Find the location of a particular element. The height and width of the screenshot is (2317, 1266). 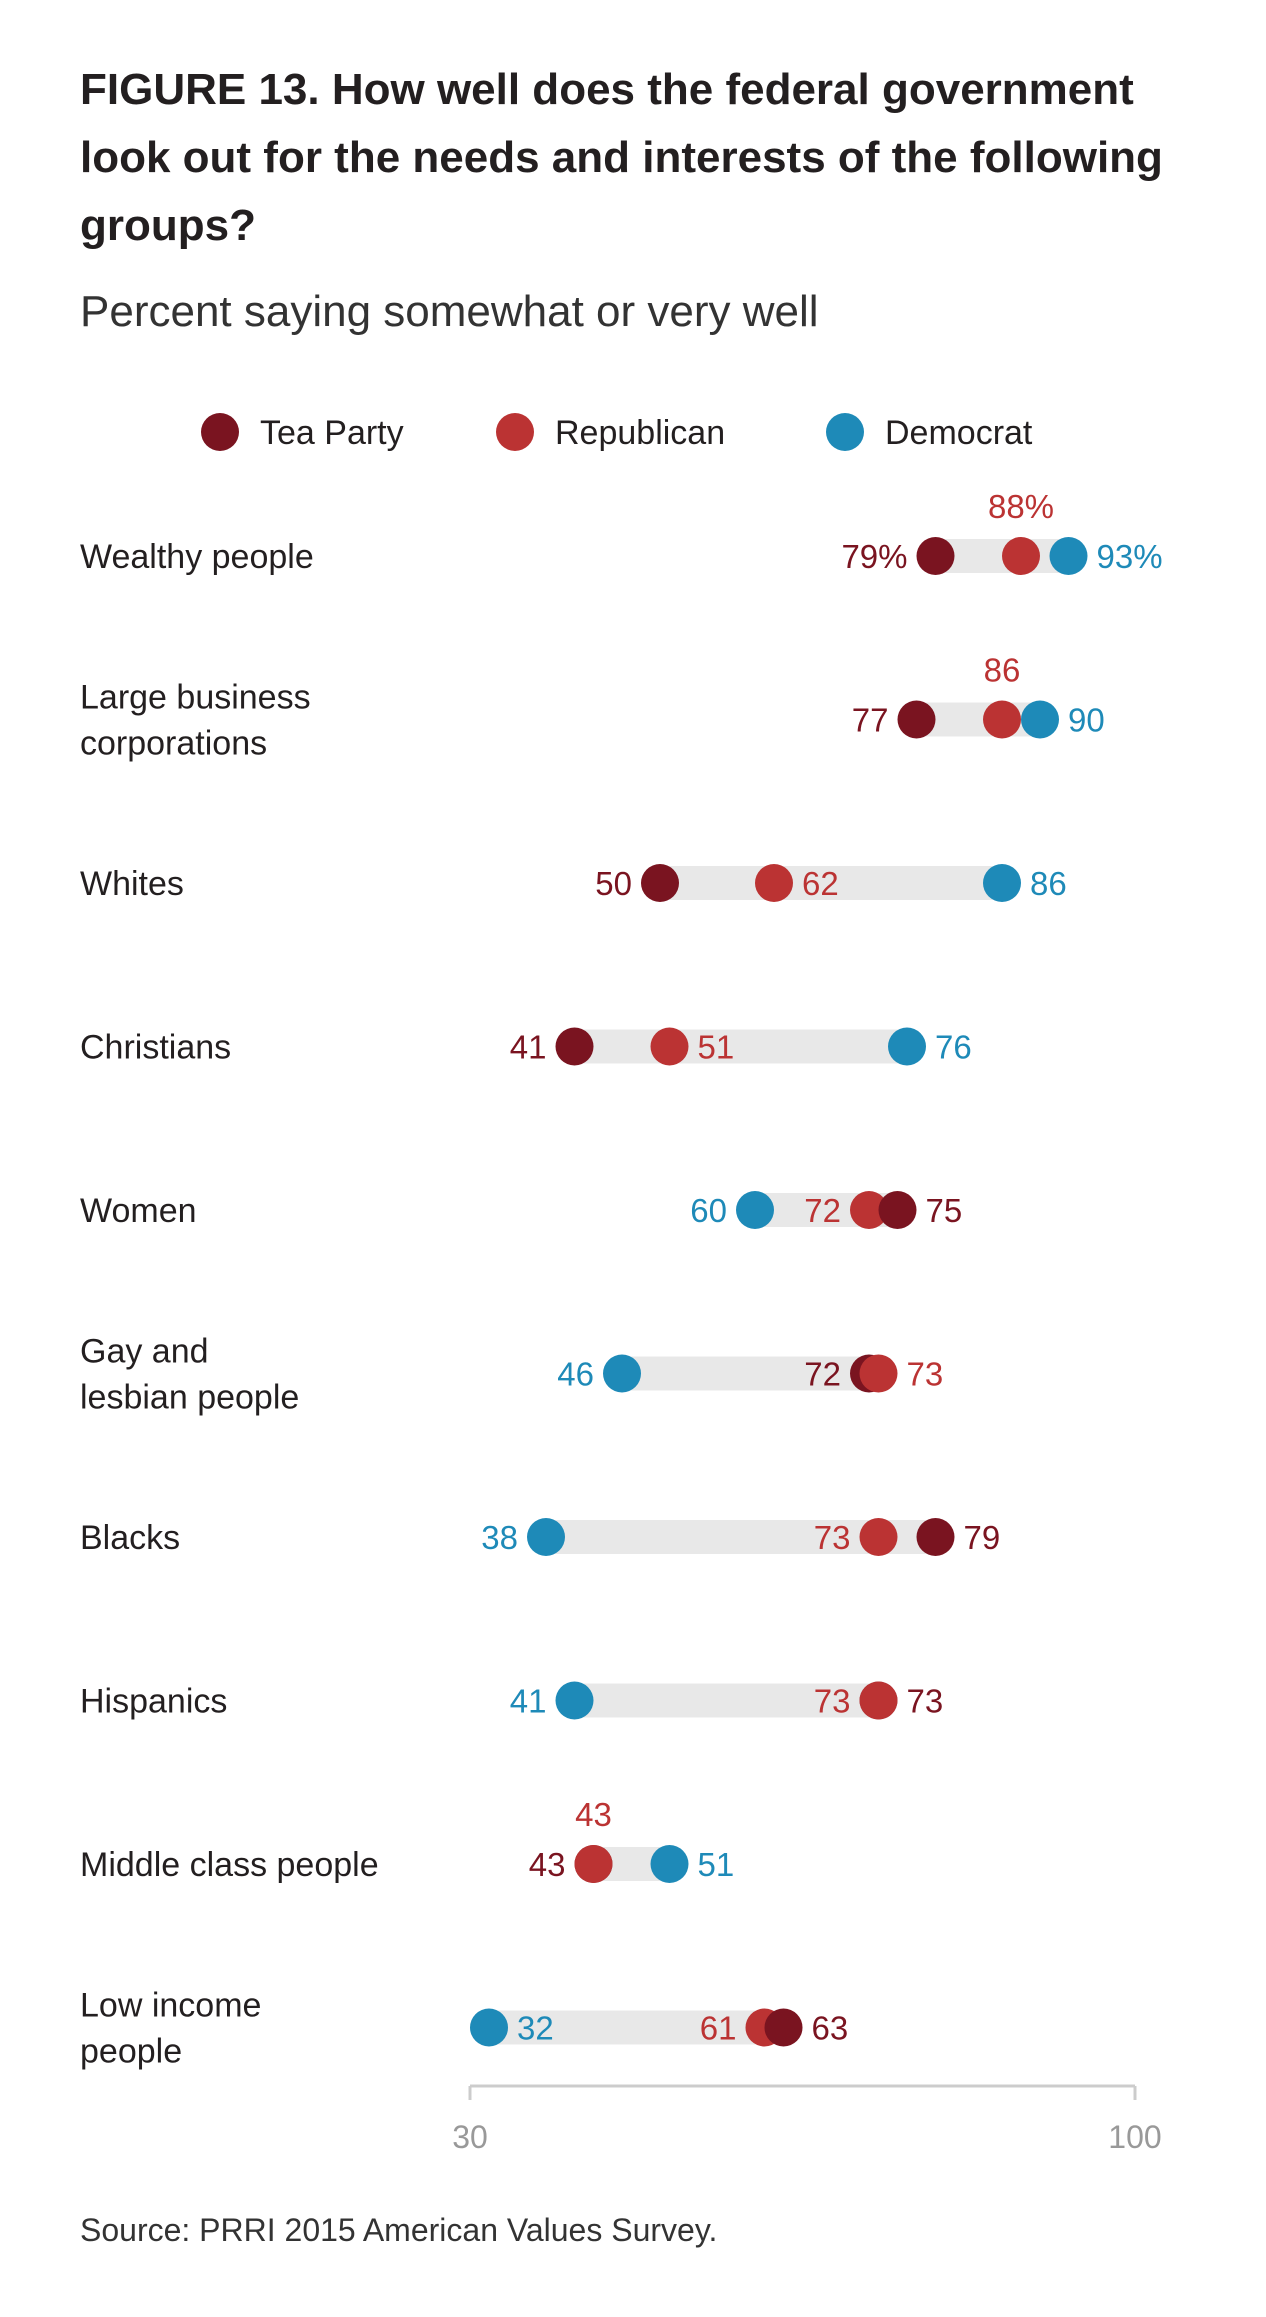

value-label-democrat: 93% is located at coordinates (1130, 556).